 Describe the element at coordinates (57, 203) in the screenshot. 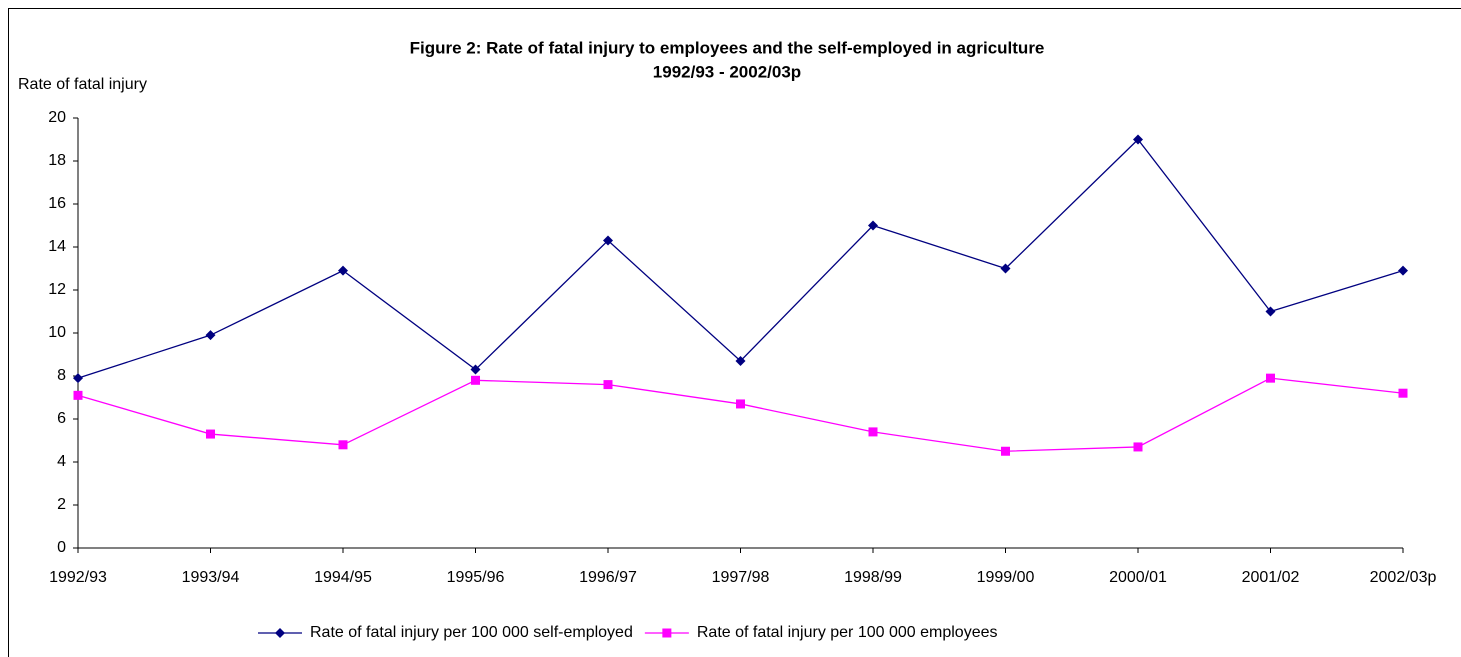

I see `y-tick-label: 16` at that location.